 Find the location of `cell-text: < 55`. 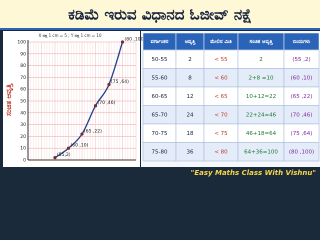

cell-text: < 55 is located at coordinates (221, 60).